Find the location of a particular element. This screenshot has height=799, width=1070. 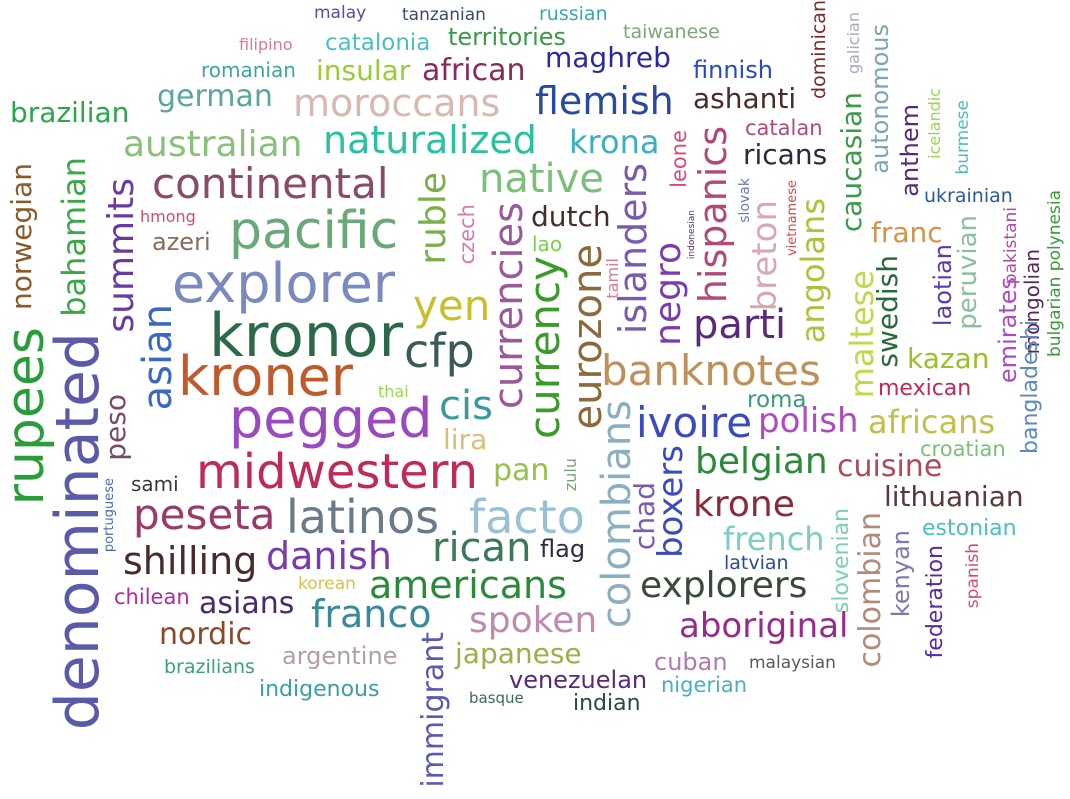

word-ivoire: ivoire is located at coordinates (694, 422).